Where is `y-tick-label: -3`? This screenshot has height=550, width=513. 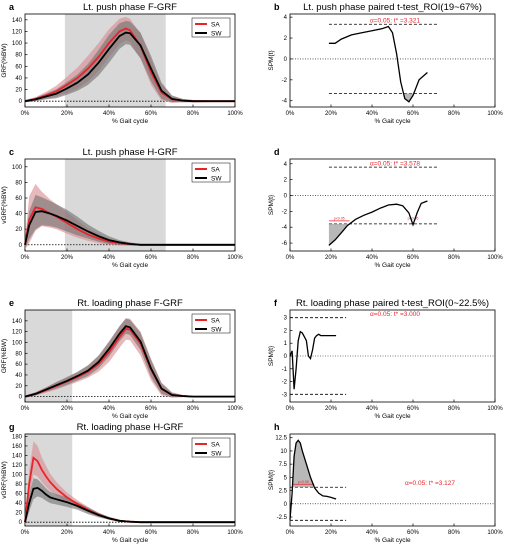
y-tick-label: -3 is located at coordinates (285, 395).